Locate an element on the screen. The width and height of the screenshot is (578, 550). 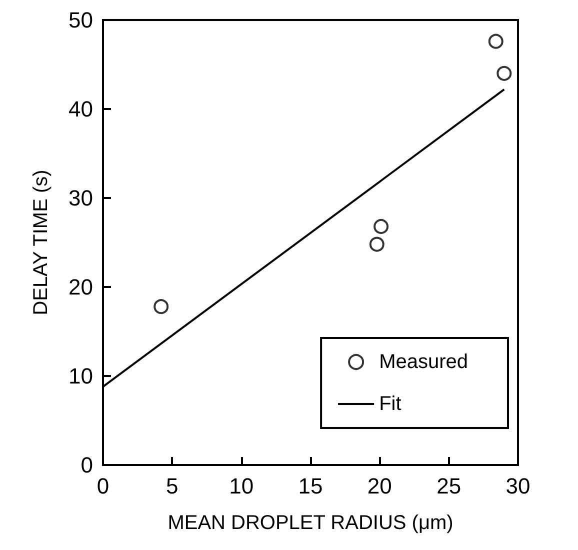
y-axis-title: DELAY TIME (s) is located at coordinates (41, 243).